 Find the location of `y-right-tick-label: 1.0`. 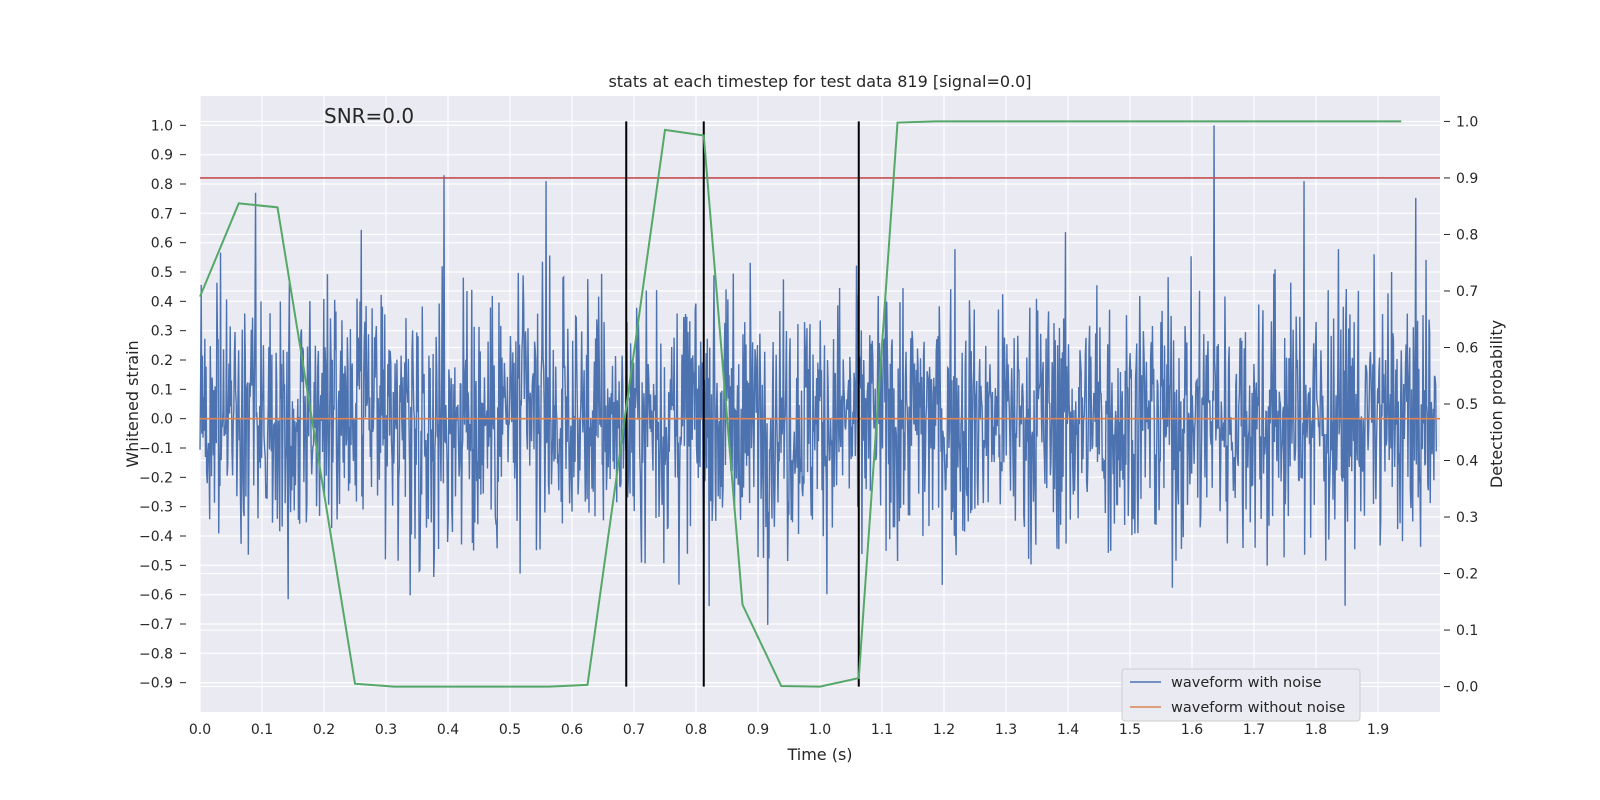

y-right-tick-label: 1.0 is located at coordinates (1467, 122).